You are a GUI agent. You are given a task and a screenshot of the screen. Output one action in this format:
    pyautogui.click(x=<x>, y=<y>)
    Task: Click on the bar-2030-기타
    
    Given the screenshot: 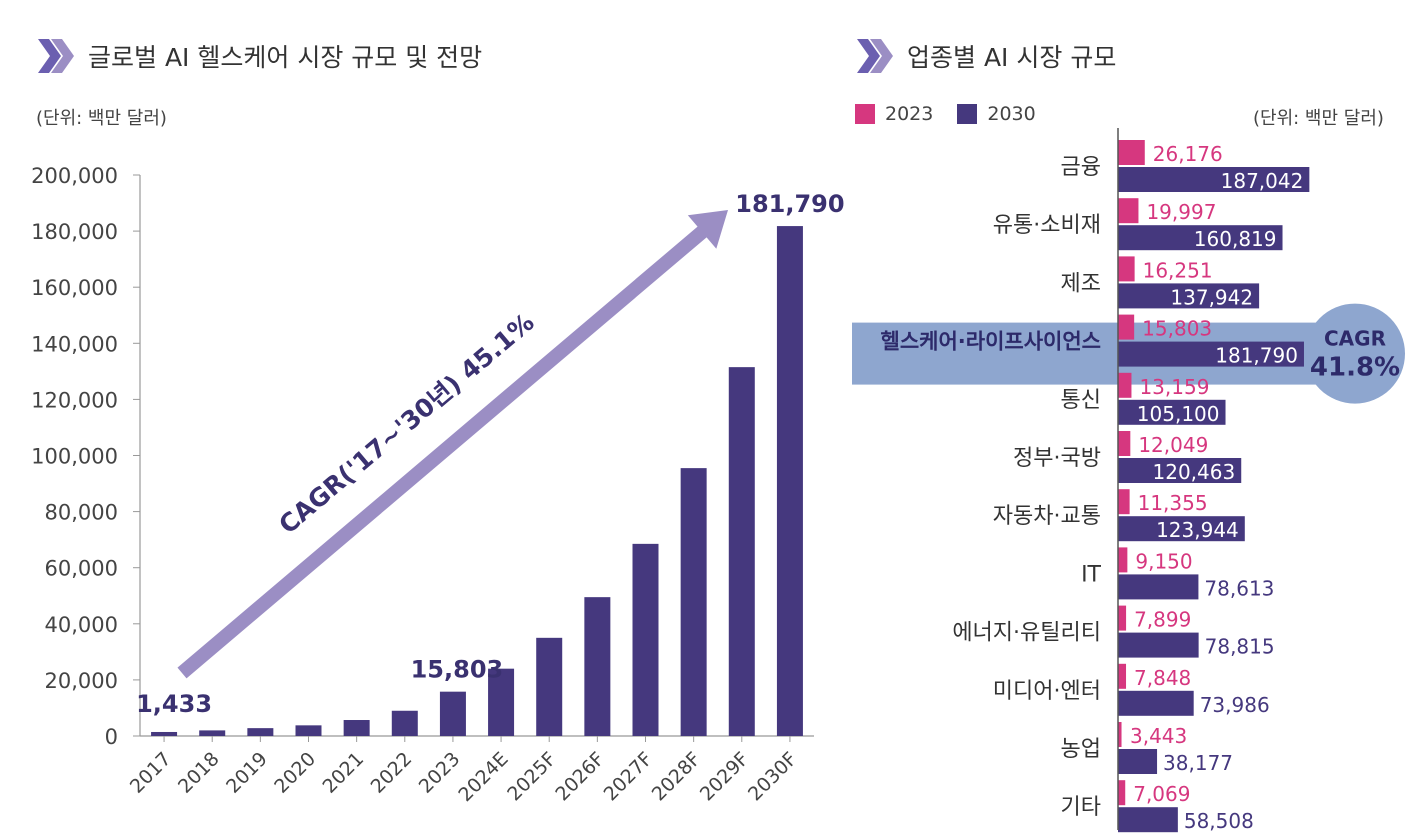 What is the action you would take?
    pyautogui.click(x=1148, y=820)
    